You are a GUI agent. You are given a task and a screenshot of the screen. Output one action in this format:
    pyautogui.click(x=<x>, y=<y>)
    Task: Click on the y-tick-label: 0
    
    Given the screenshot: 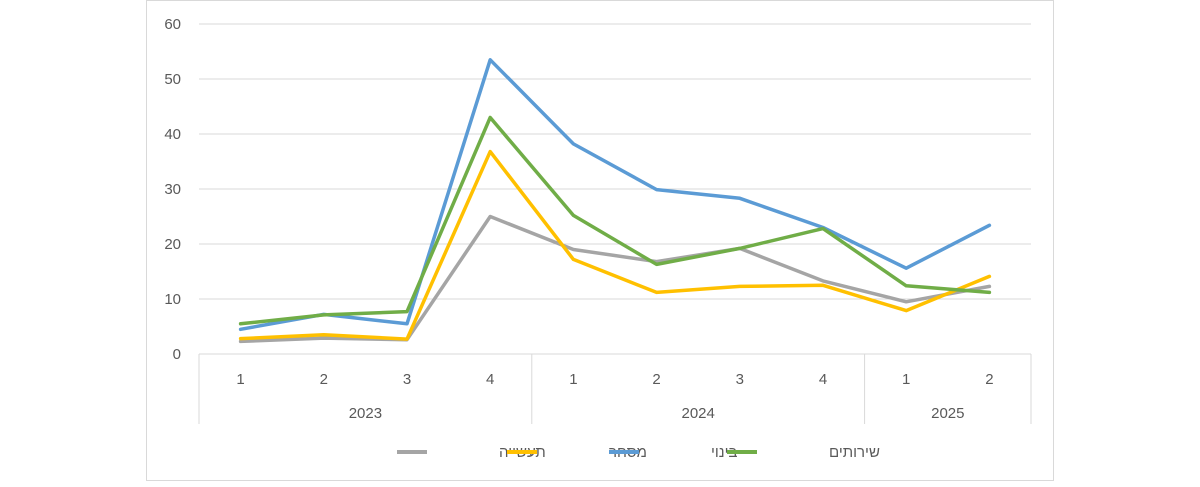 What is the action you would take?
    pyautogui.click(x=177, y=354)
    